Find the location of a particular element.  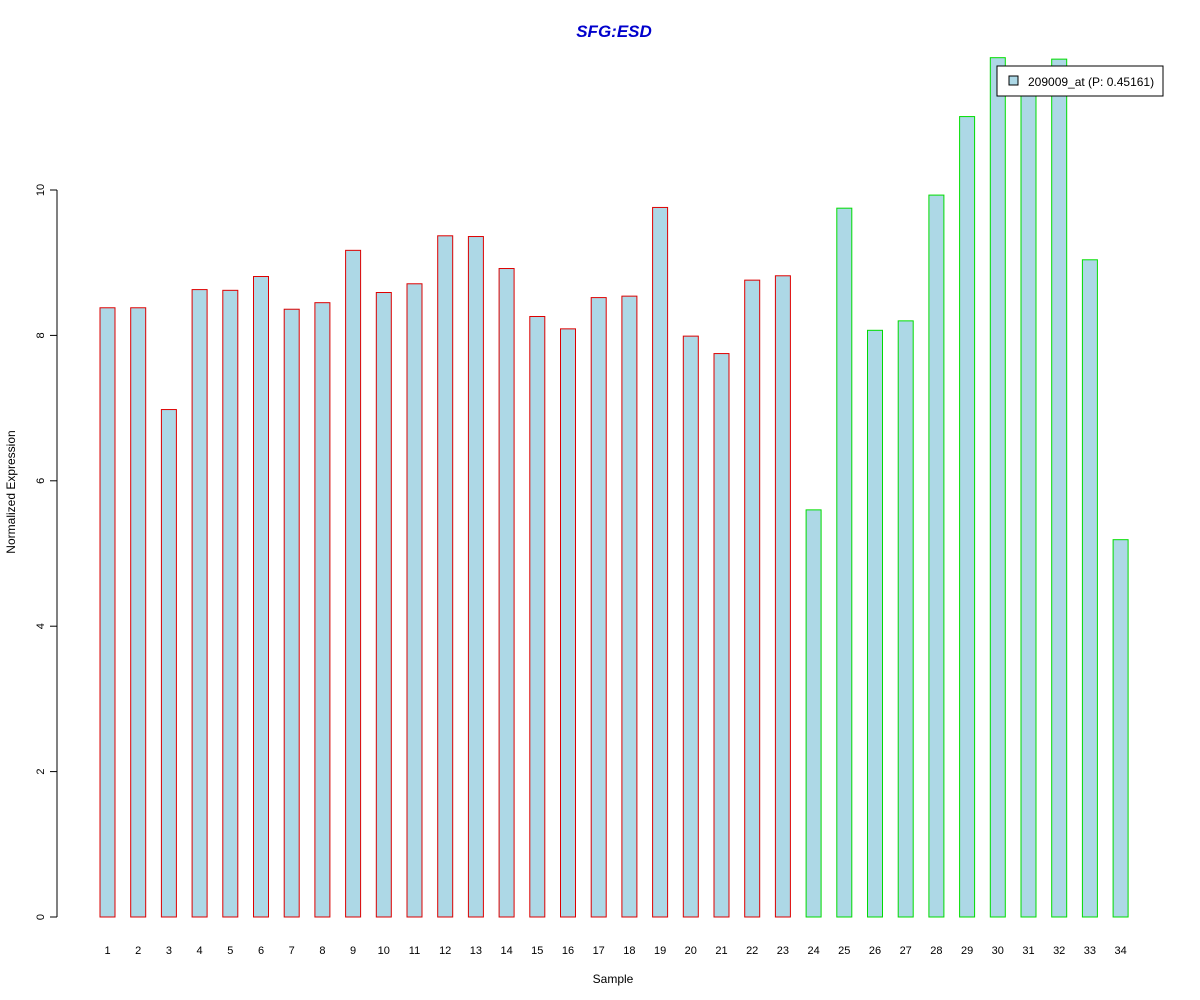

legend-label: 209009_at (P: 0.45161) is located at coordinates (1091, 82).